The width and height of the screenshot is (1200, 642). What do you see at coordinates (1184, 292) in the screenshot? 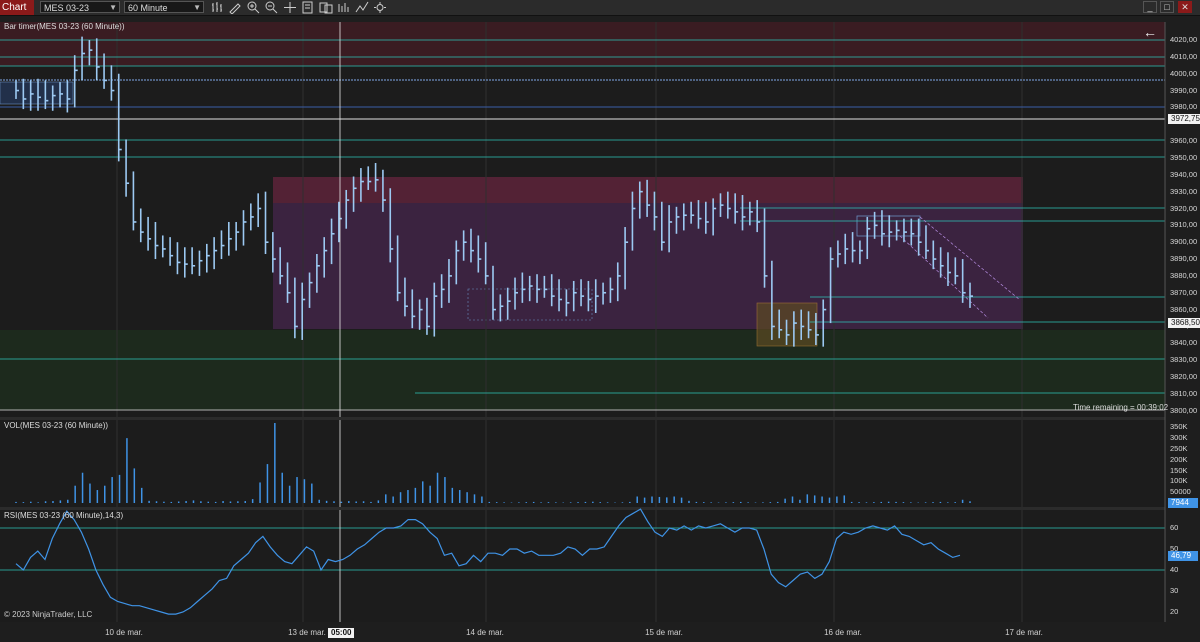
I see `price-axis-tick: 3870,00` at bounding box center [1184, 292].